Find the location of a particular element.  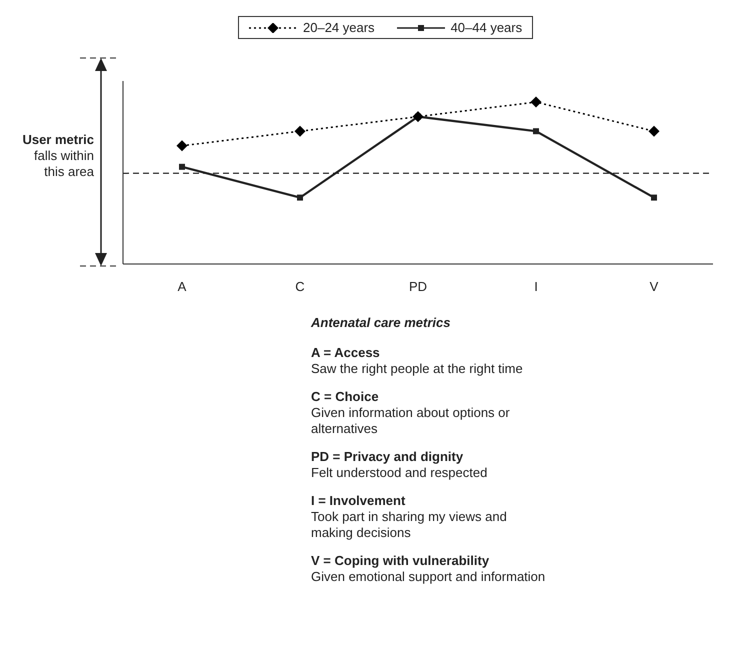

x-tick-label: A is located at coordinates (182, 286).